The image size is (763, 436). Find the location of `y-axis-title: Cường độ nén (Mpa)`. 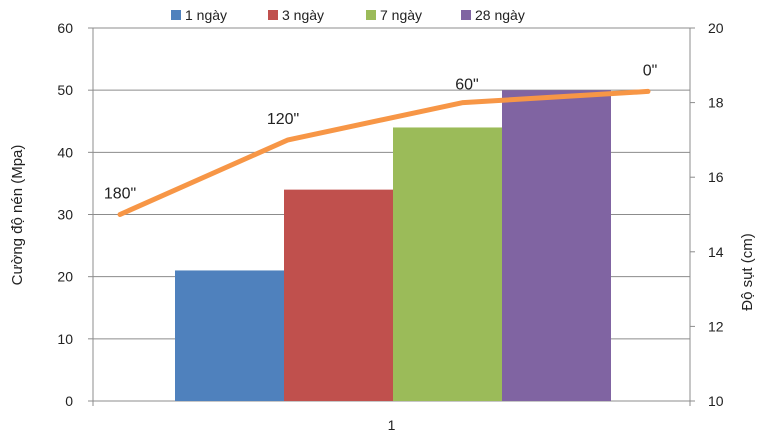

y-axis-title: Cường độ nén (Mpa) is located at coordinates (17, 215).